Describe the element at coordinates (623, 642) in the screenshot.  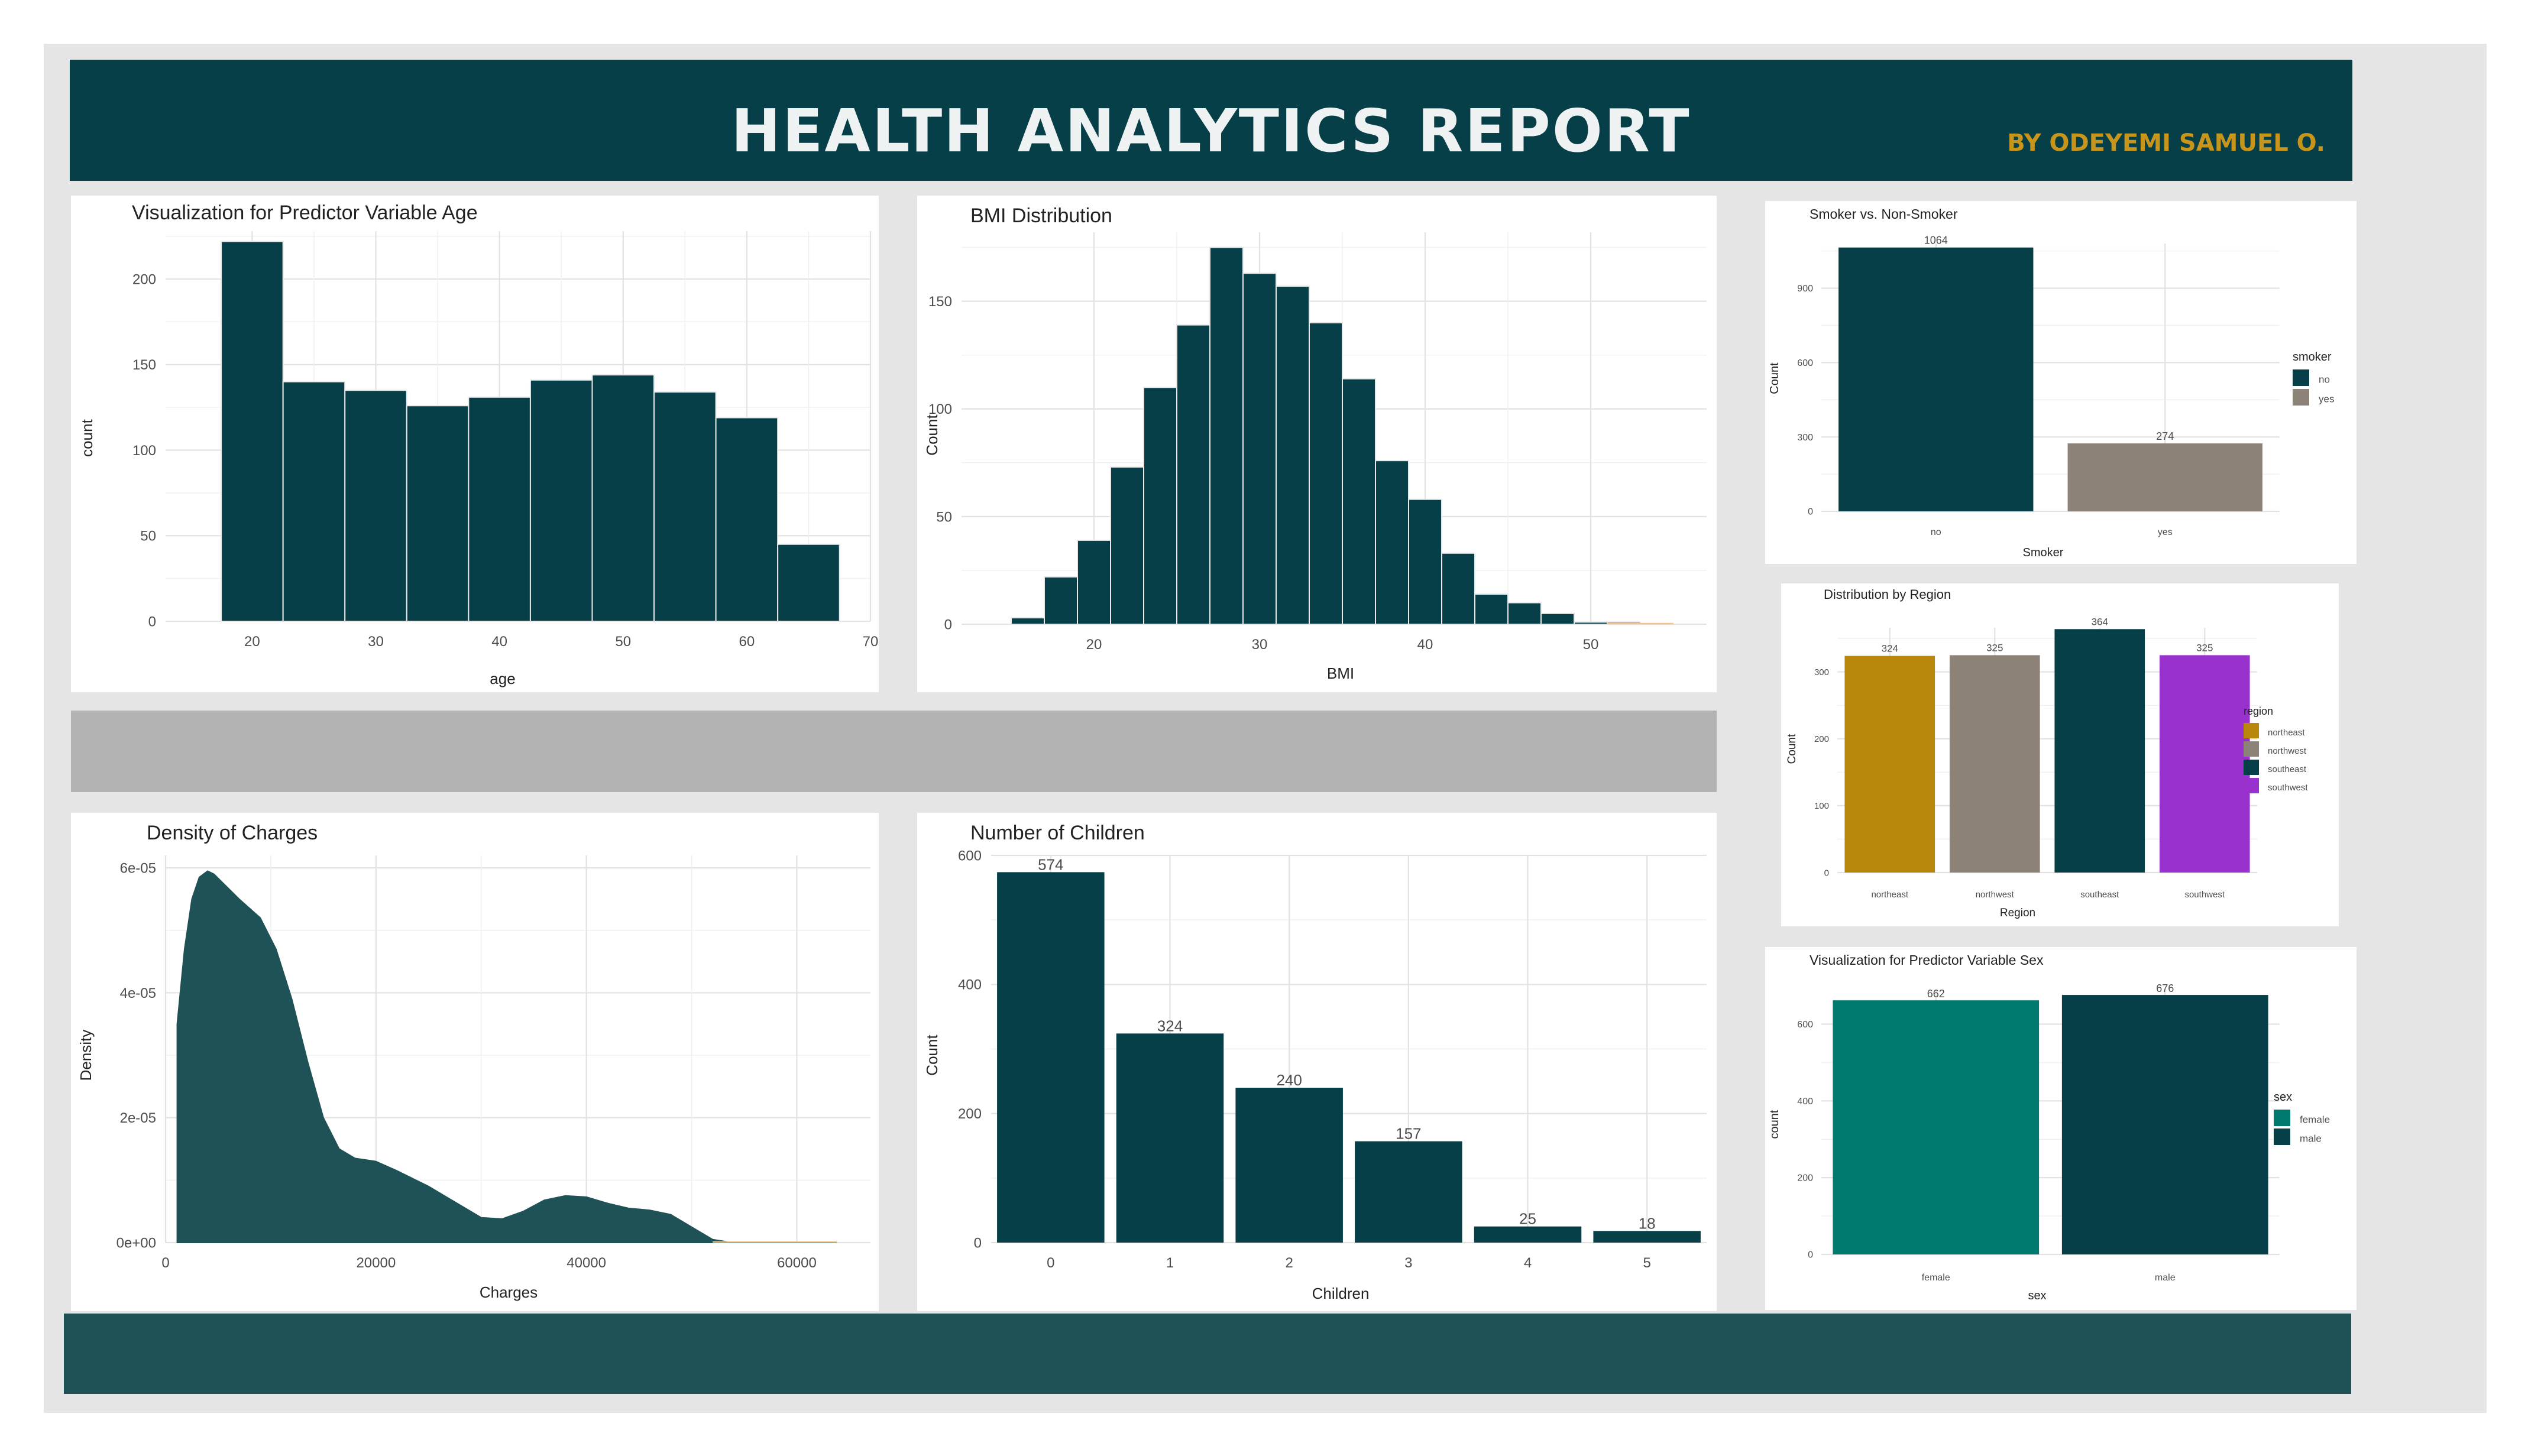
I see `x-tick-label: 50` at that location.